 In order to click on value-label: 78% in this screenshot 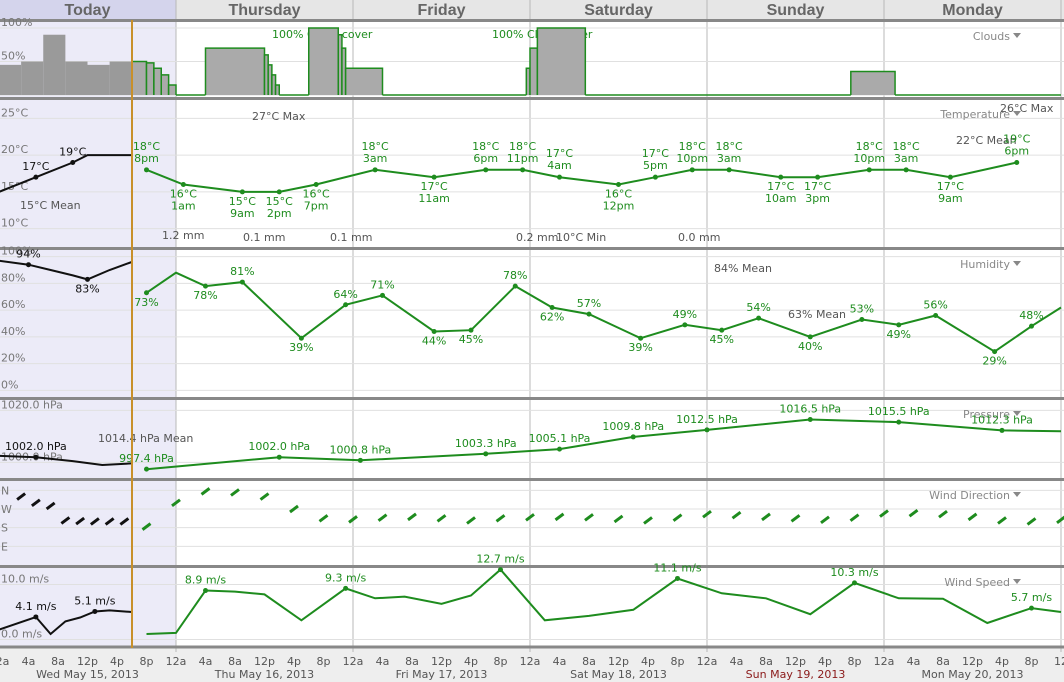, I will do `click(205, 295)`.